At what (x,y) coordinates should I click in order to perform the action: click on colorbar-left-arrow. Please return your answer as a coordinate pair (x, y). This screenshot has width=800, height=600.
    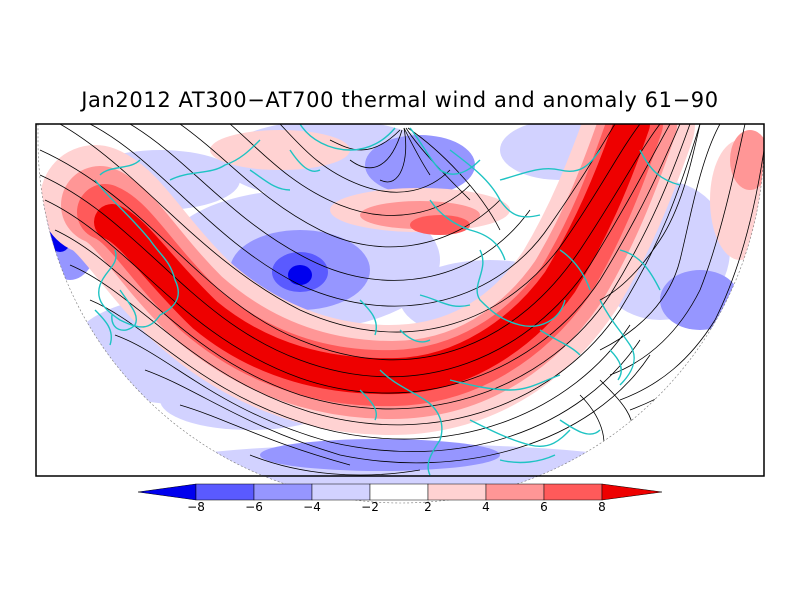
    Looking at the image, I should click on (167, 492).